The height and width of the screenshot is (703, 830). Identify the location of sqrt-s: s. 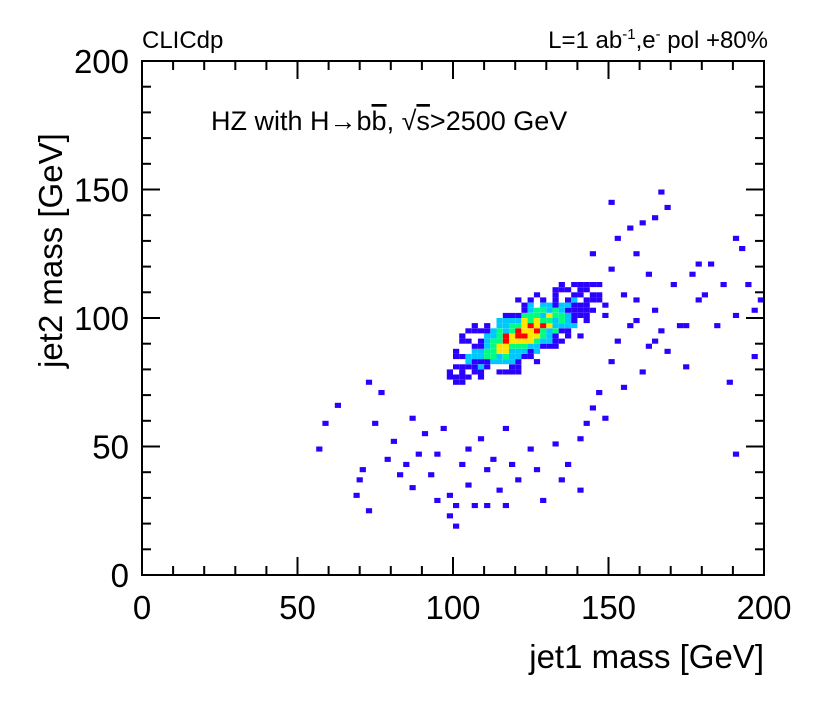
(423, 121).